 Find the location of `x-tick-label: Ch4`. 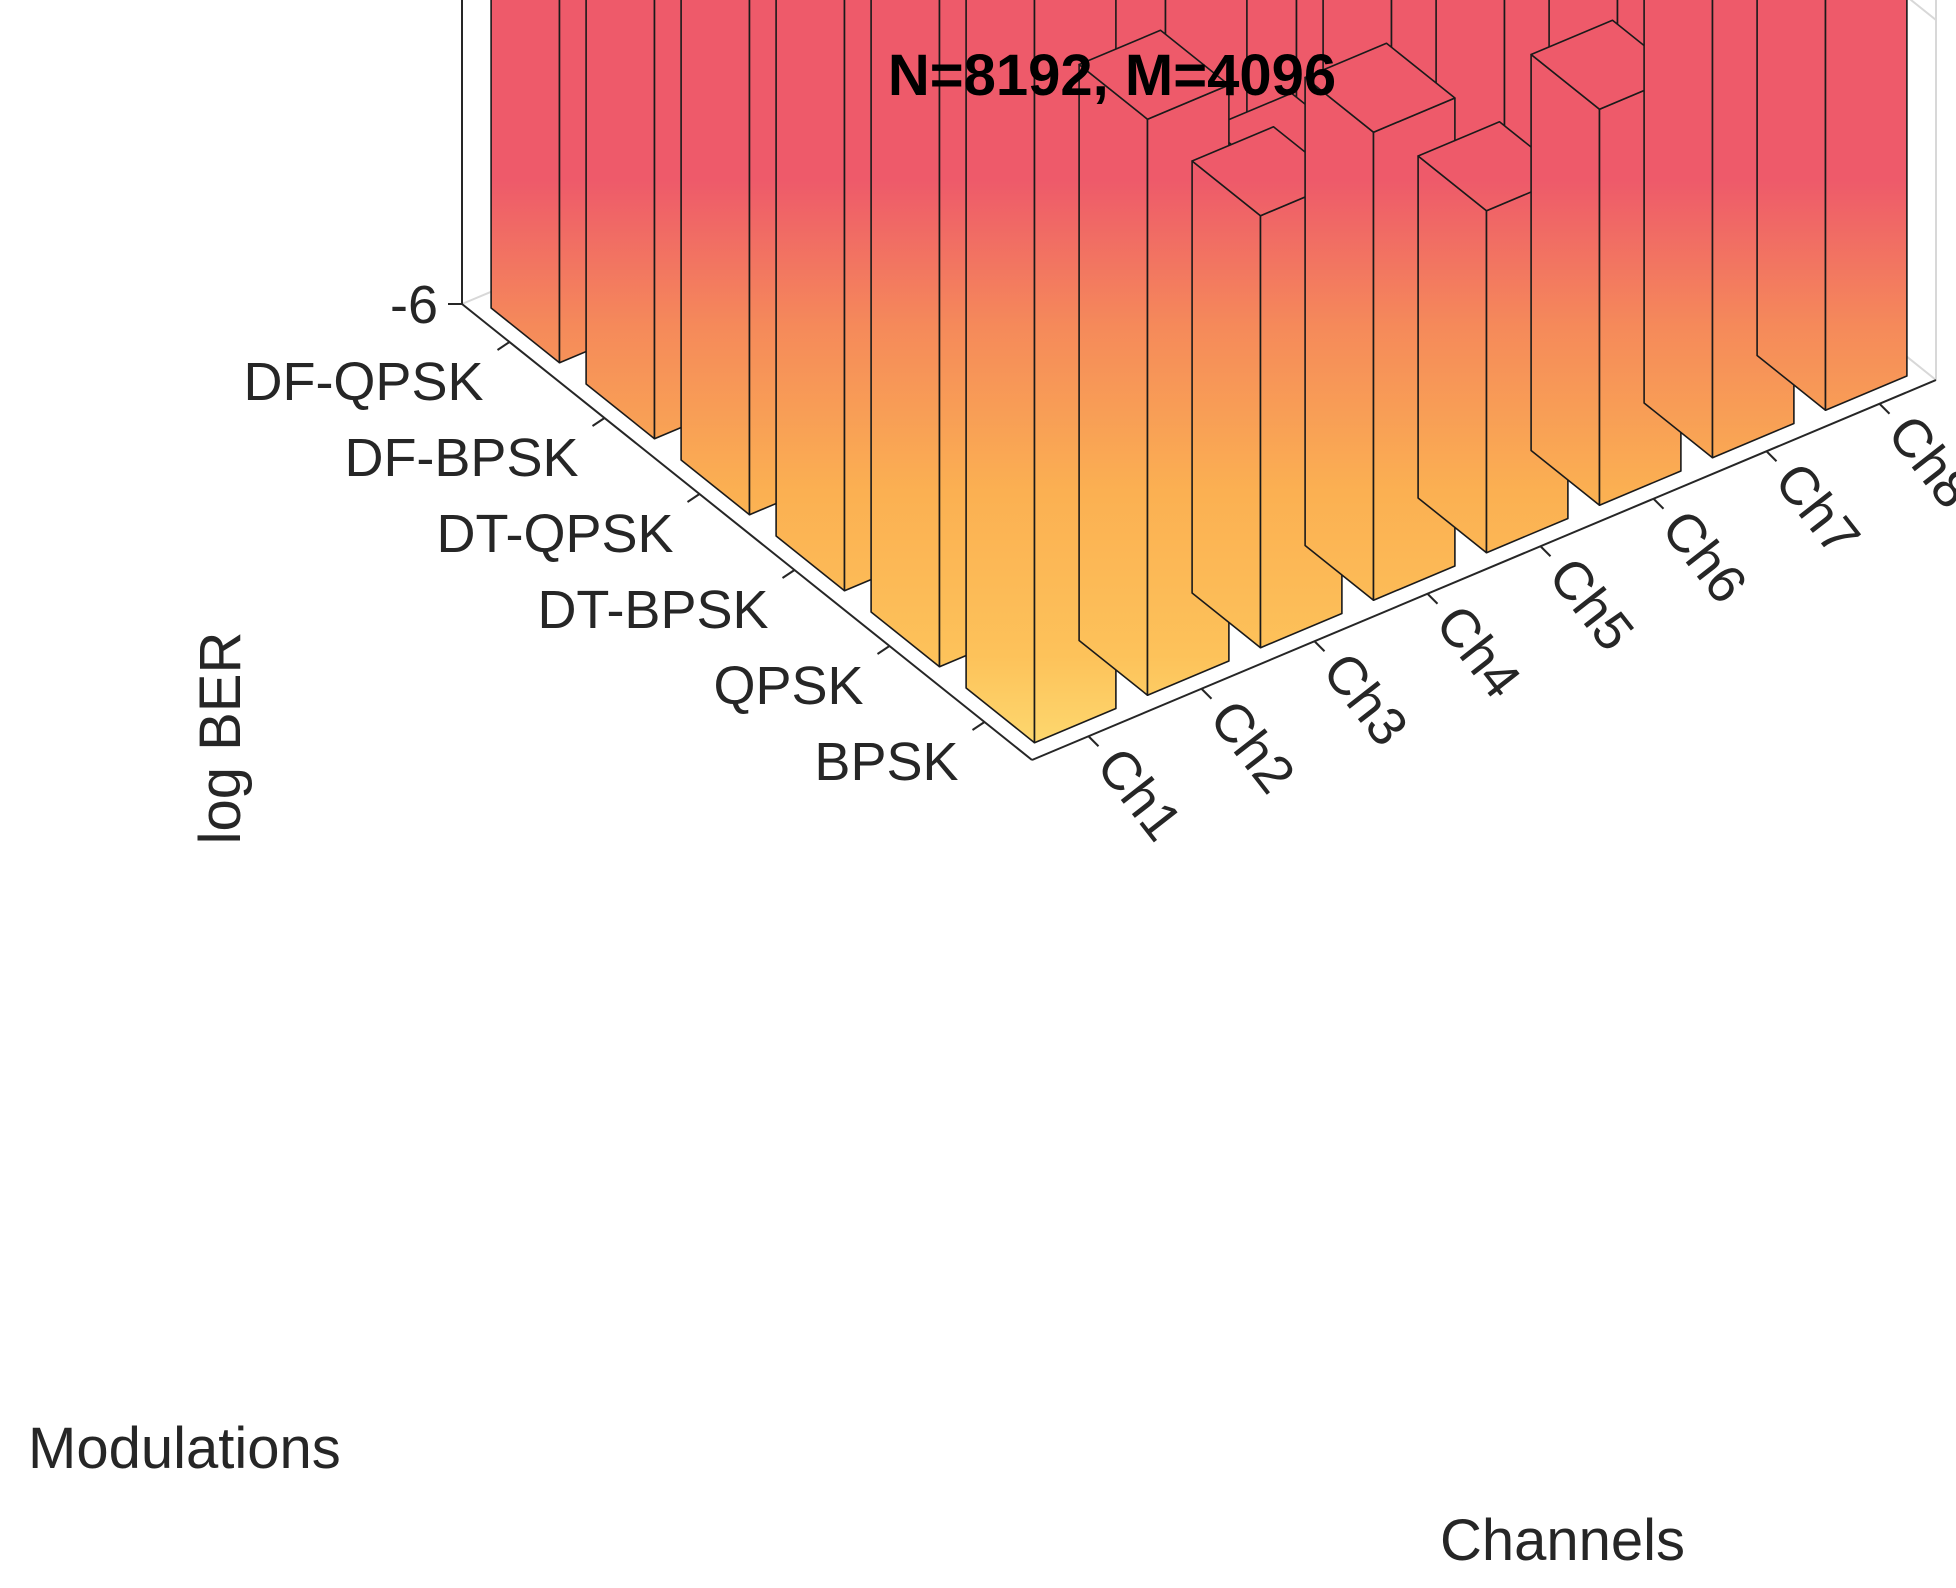

x-tick-label: Ch4 is located at coordinates (1478, 651).